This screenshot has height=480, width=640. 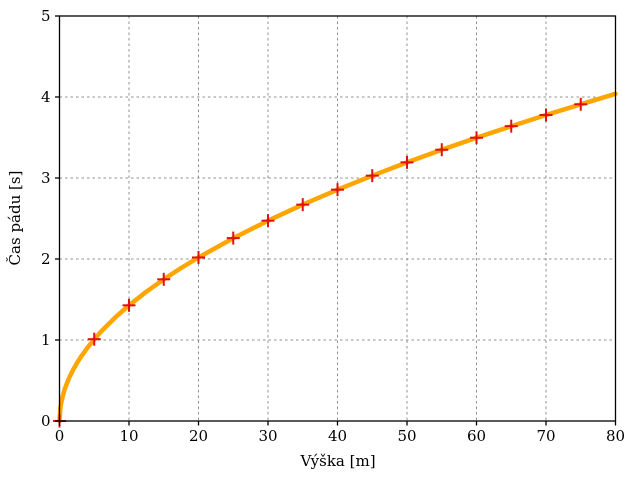 What do you see at coordinates (267, 436) in the screenshot?
I see `x-tick-label: 30` at bounding box center [267, 436].